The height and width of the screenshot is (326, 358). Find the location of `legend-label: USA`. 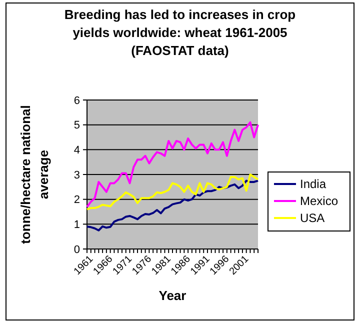

legend-label: USA is located at coordinates (312, 218).